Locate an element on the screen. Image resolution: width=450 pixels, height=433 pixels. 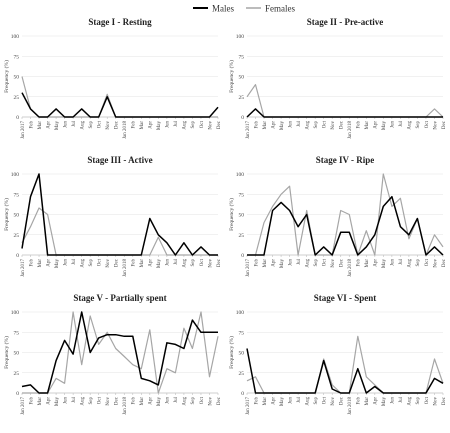
legend-label-males: Males is located at coordinates (223, 9).